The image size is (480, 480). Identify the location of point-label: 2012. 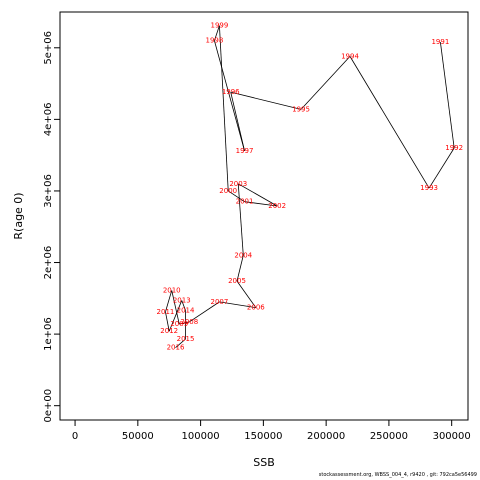
(169, 331).